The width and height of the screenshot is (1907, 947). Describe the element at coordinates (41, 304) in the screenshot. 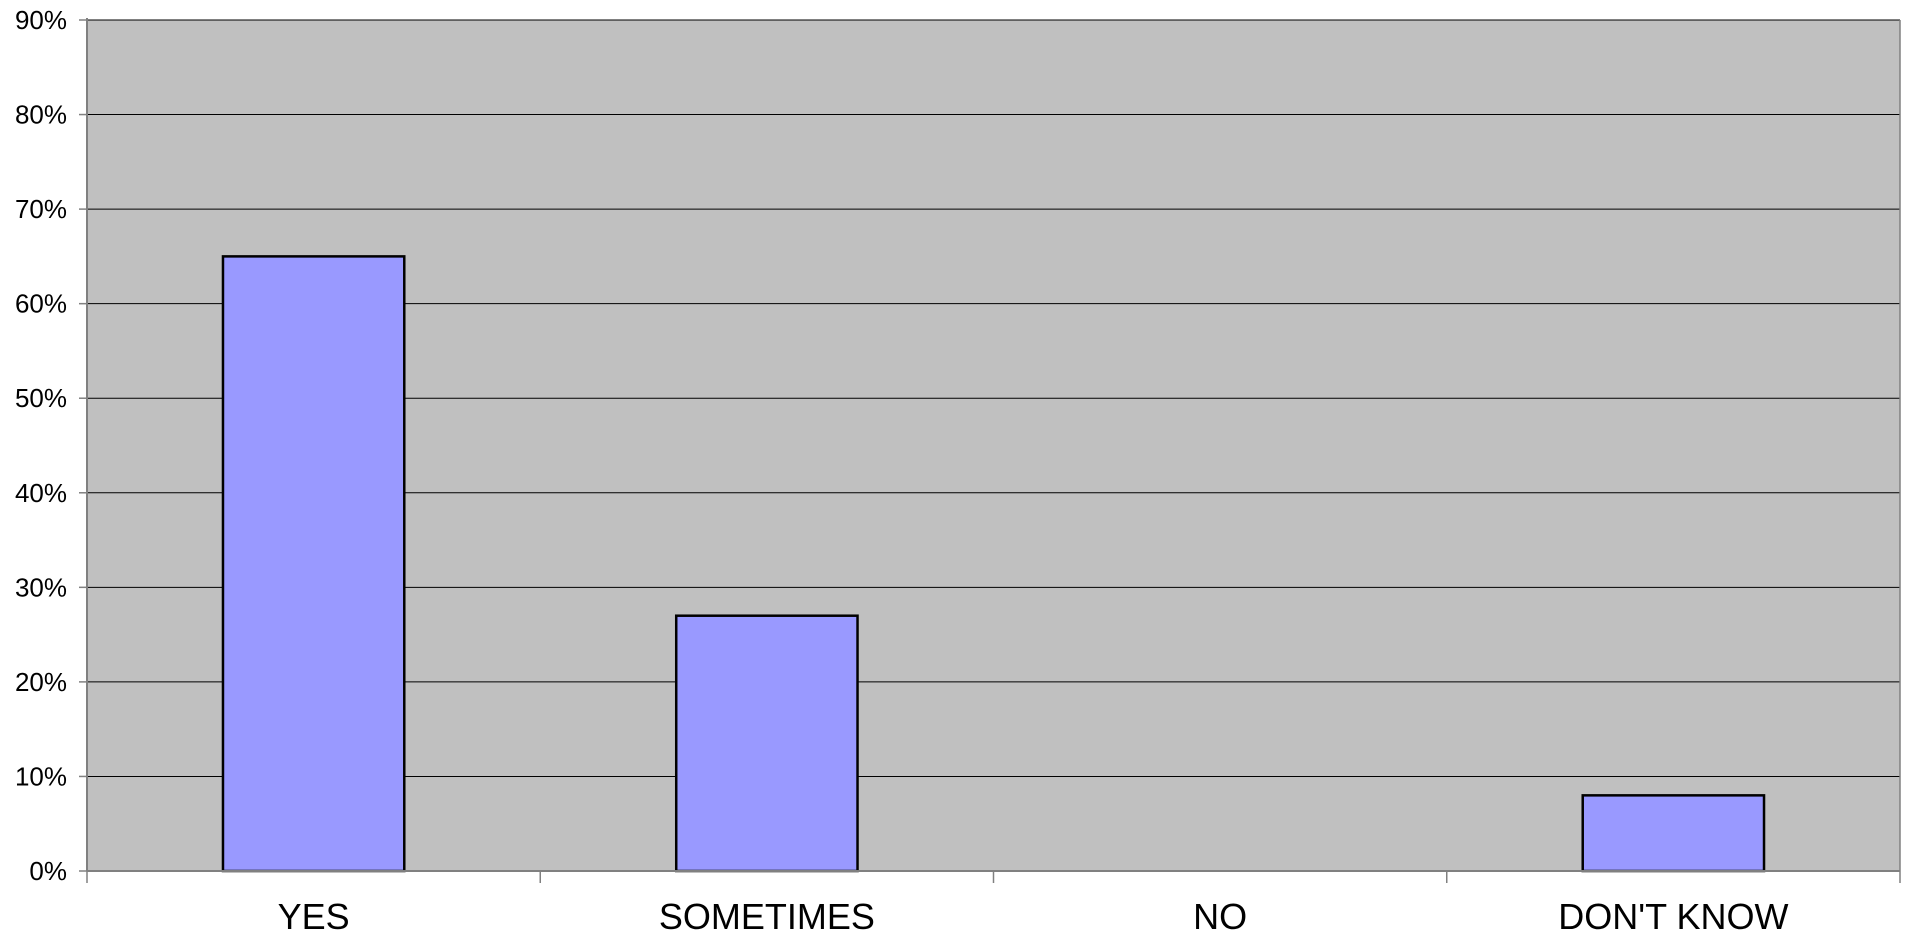

I see `y-tick-label: 60%` at that location.